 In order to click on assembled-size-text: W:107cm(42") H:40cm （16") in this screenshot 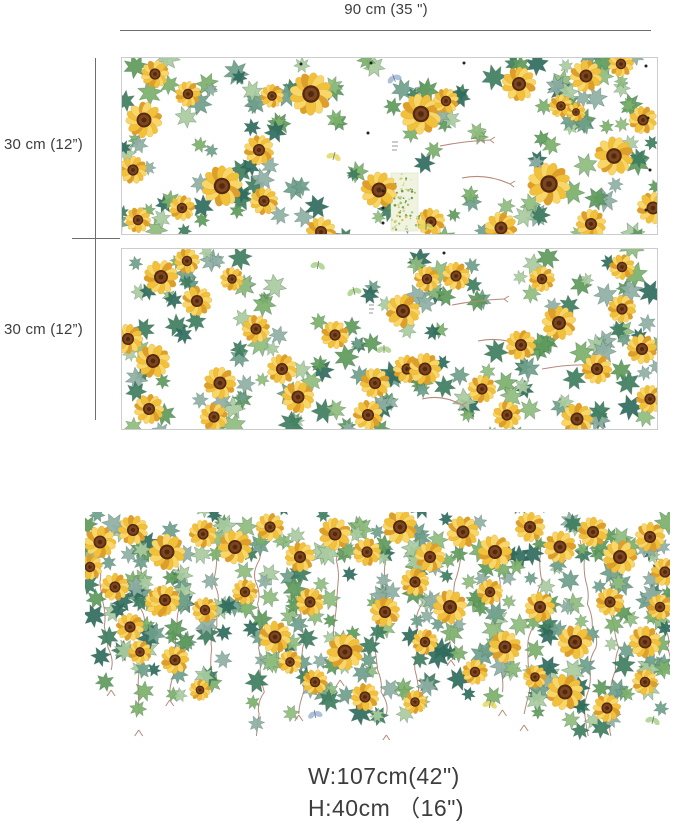, I will do `click(386, 792)`.